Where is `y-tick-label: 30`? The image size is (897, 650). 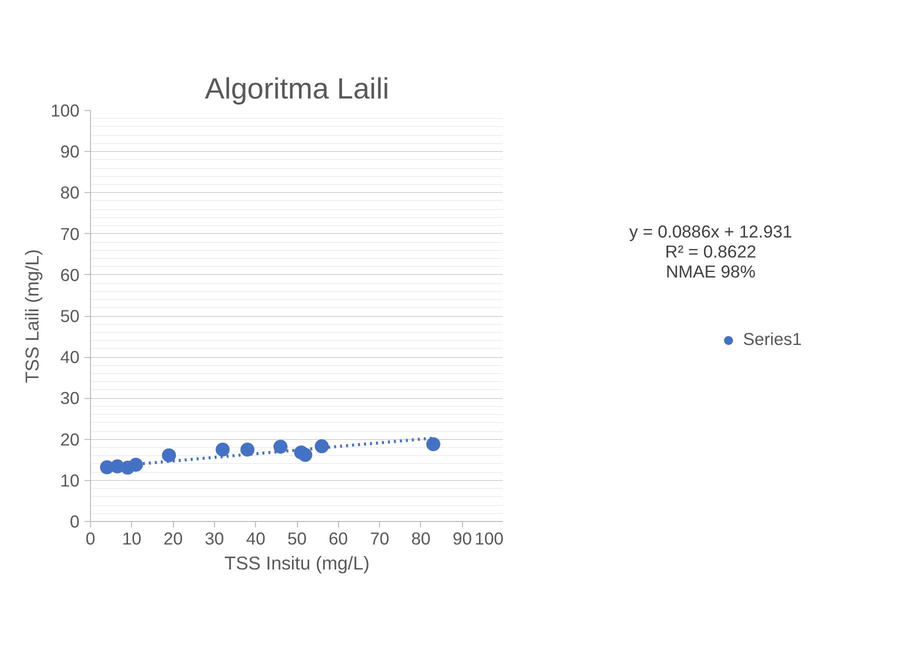
y-tick-label: 30 is located at coordinates (70, 398).